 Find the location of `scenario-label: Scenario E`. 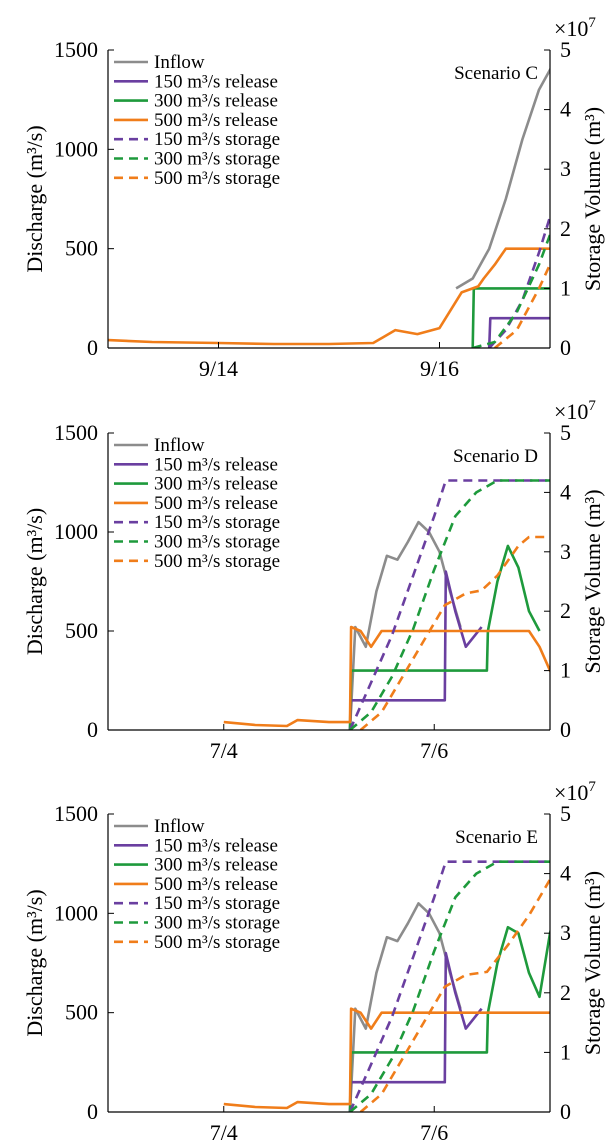

scenario-label: Scenario E is located at coordinates (496, 837).